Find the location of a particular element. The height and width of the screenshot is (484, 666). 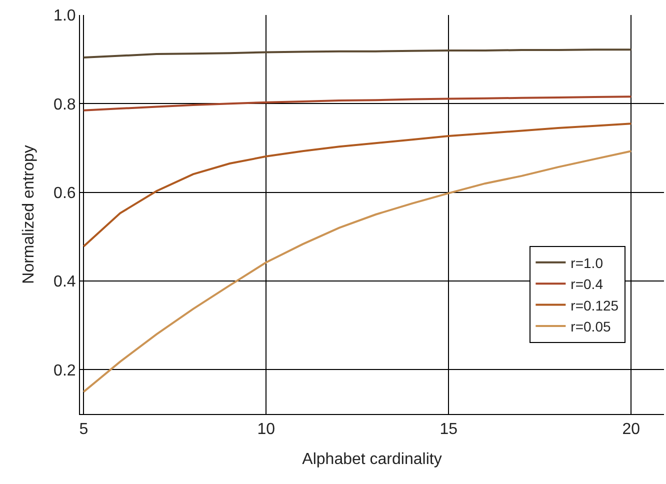

x-tick-label: 15 is located at coordinates (449, 429).